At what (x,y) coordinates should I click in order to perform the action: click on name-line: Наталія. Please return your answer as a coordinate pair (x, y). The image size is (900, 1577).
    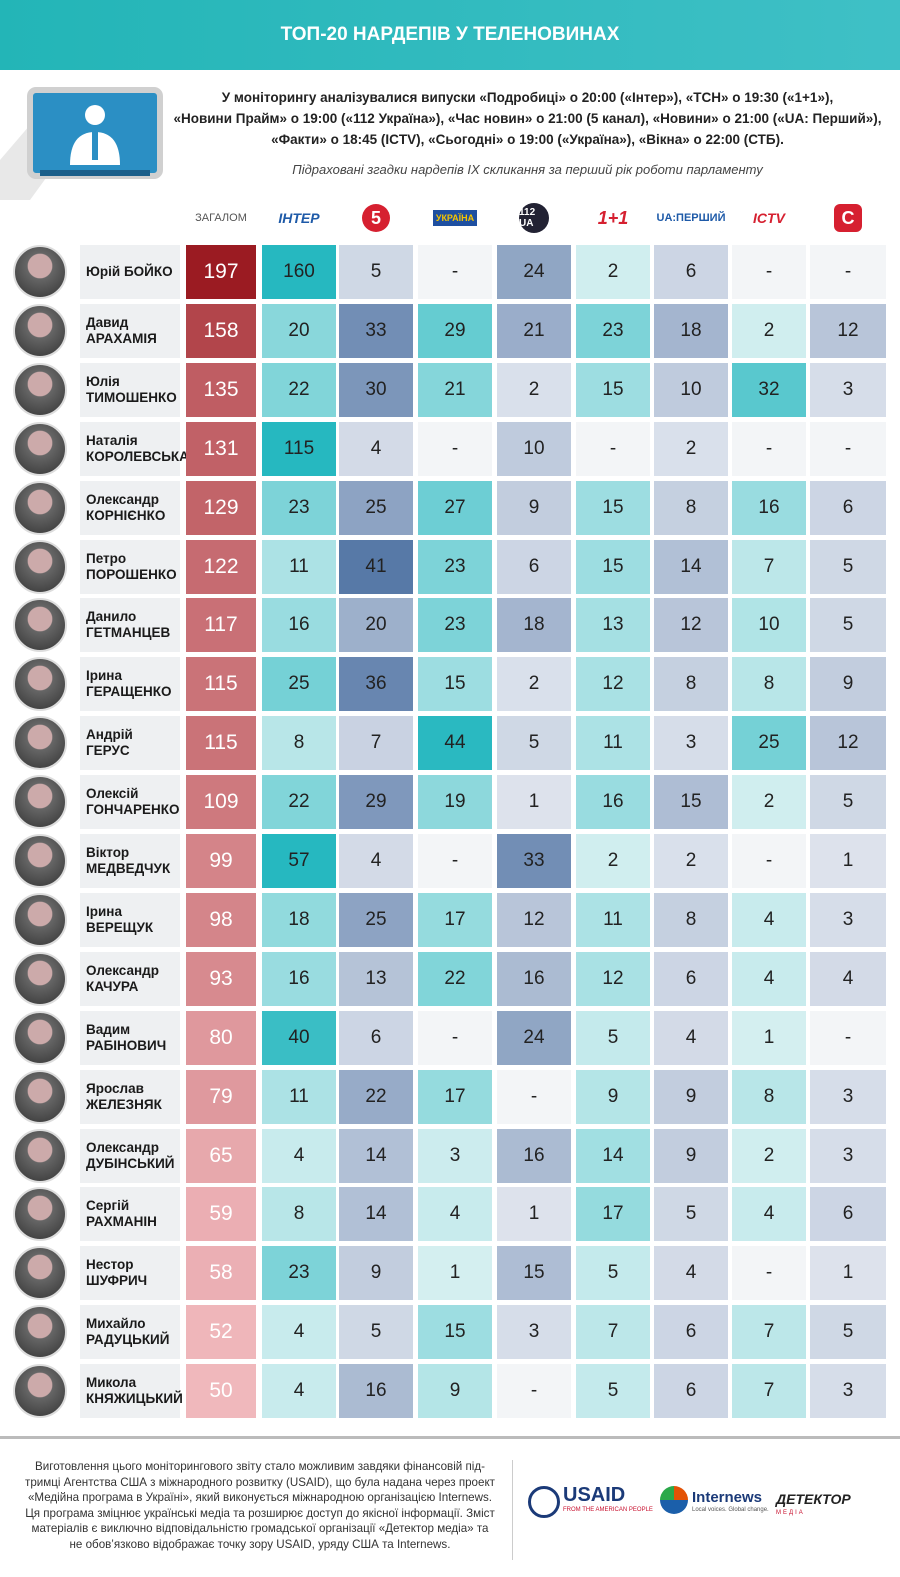
    Looking at the image, I should click on (112, 440).